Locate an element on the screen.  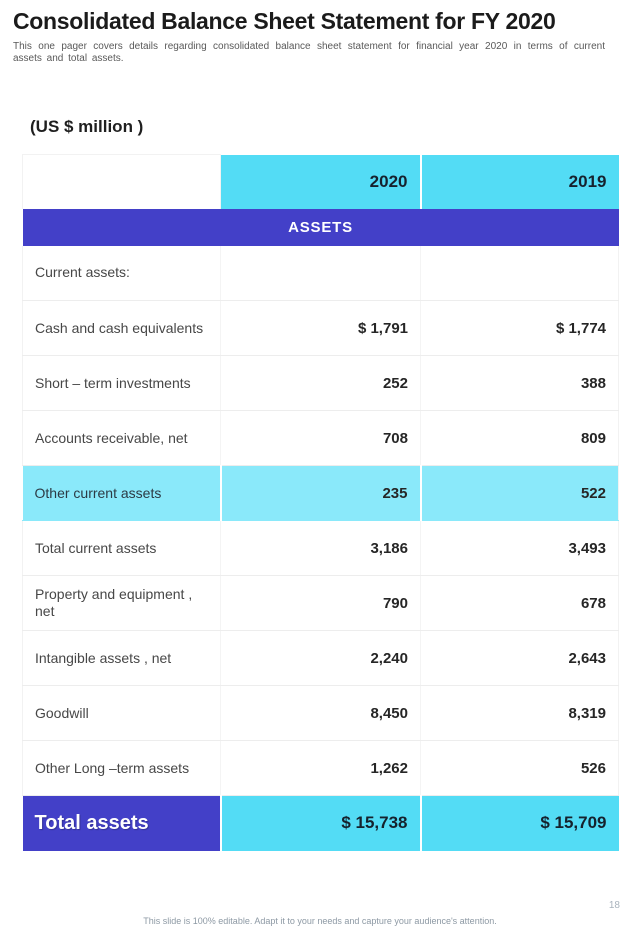
table-row: Accounts receivable, net 708 809 is located at coordinates (320, 438).